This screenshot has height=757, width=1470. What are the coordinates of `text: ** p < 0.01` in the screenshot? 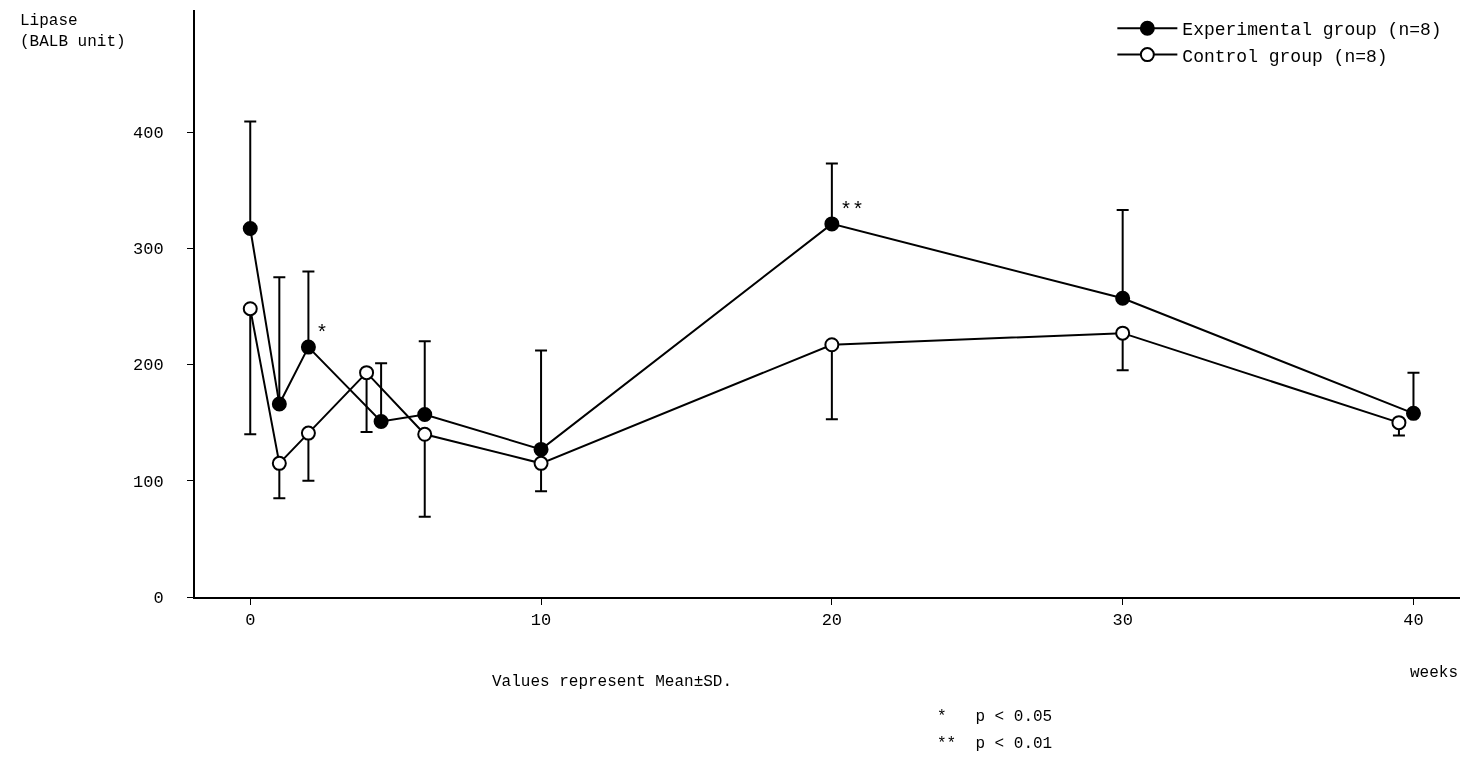 It's located at (995, 744).